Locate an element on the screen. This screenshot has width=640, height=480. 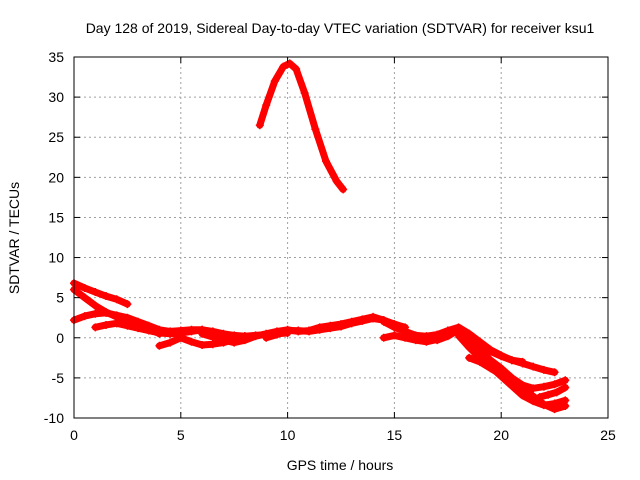
x-tick-label: 5 is located at coordinates (181, 435).